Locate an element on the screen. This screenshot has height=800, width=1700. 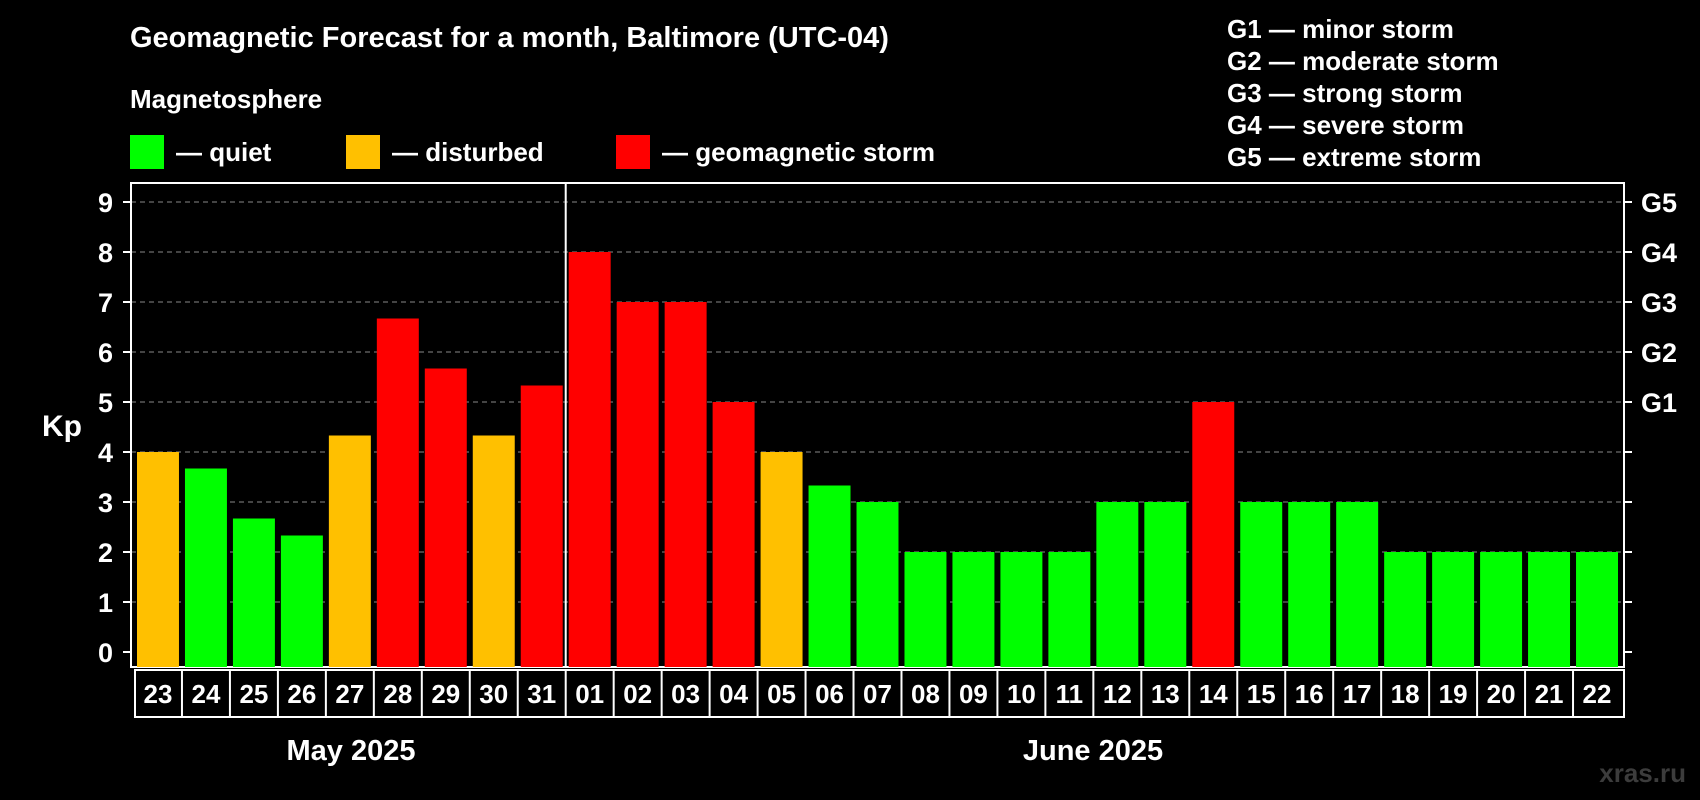
date-label: 31 is located at coordinates (541, 694).